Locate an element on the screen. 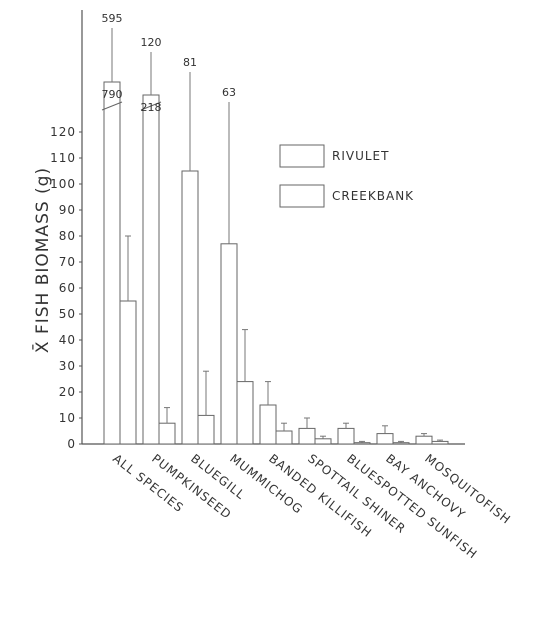 This screenshot has height=627, width=555. y-tick-label: 70 is located at coordinates (67, 262).